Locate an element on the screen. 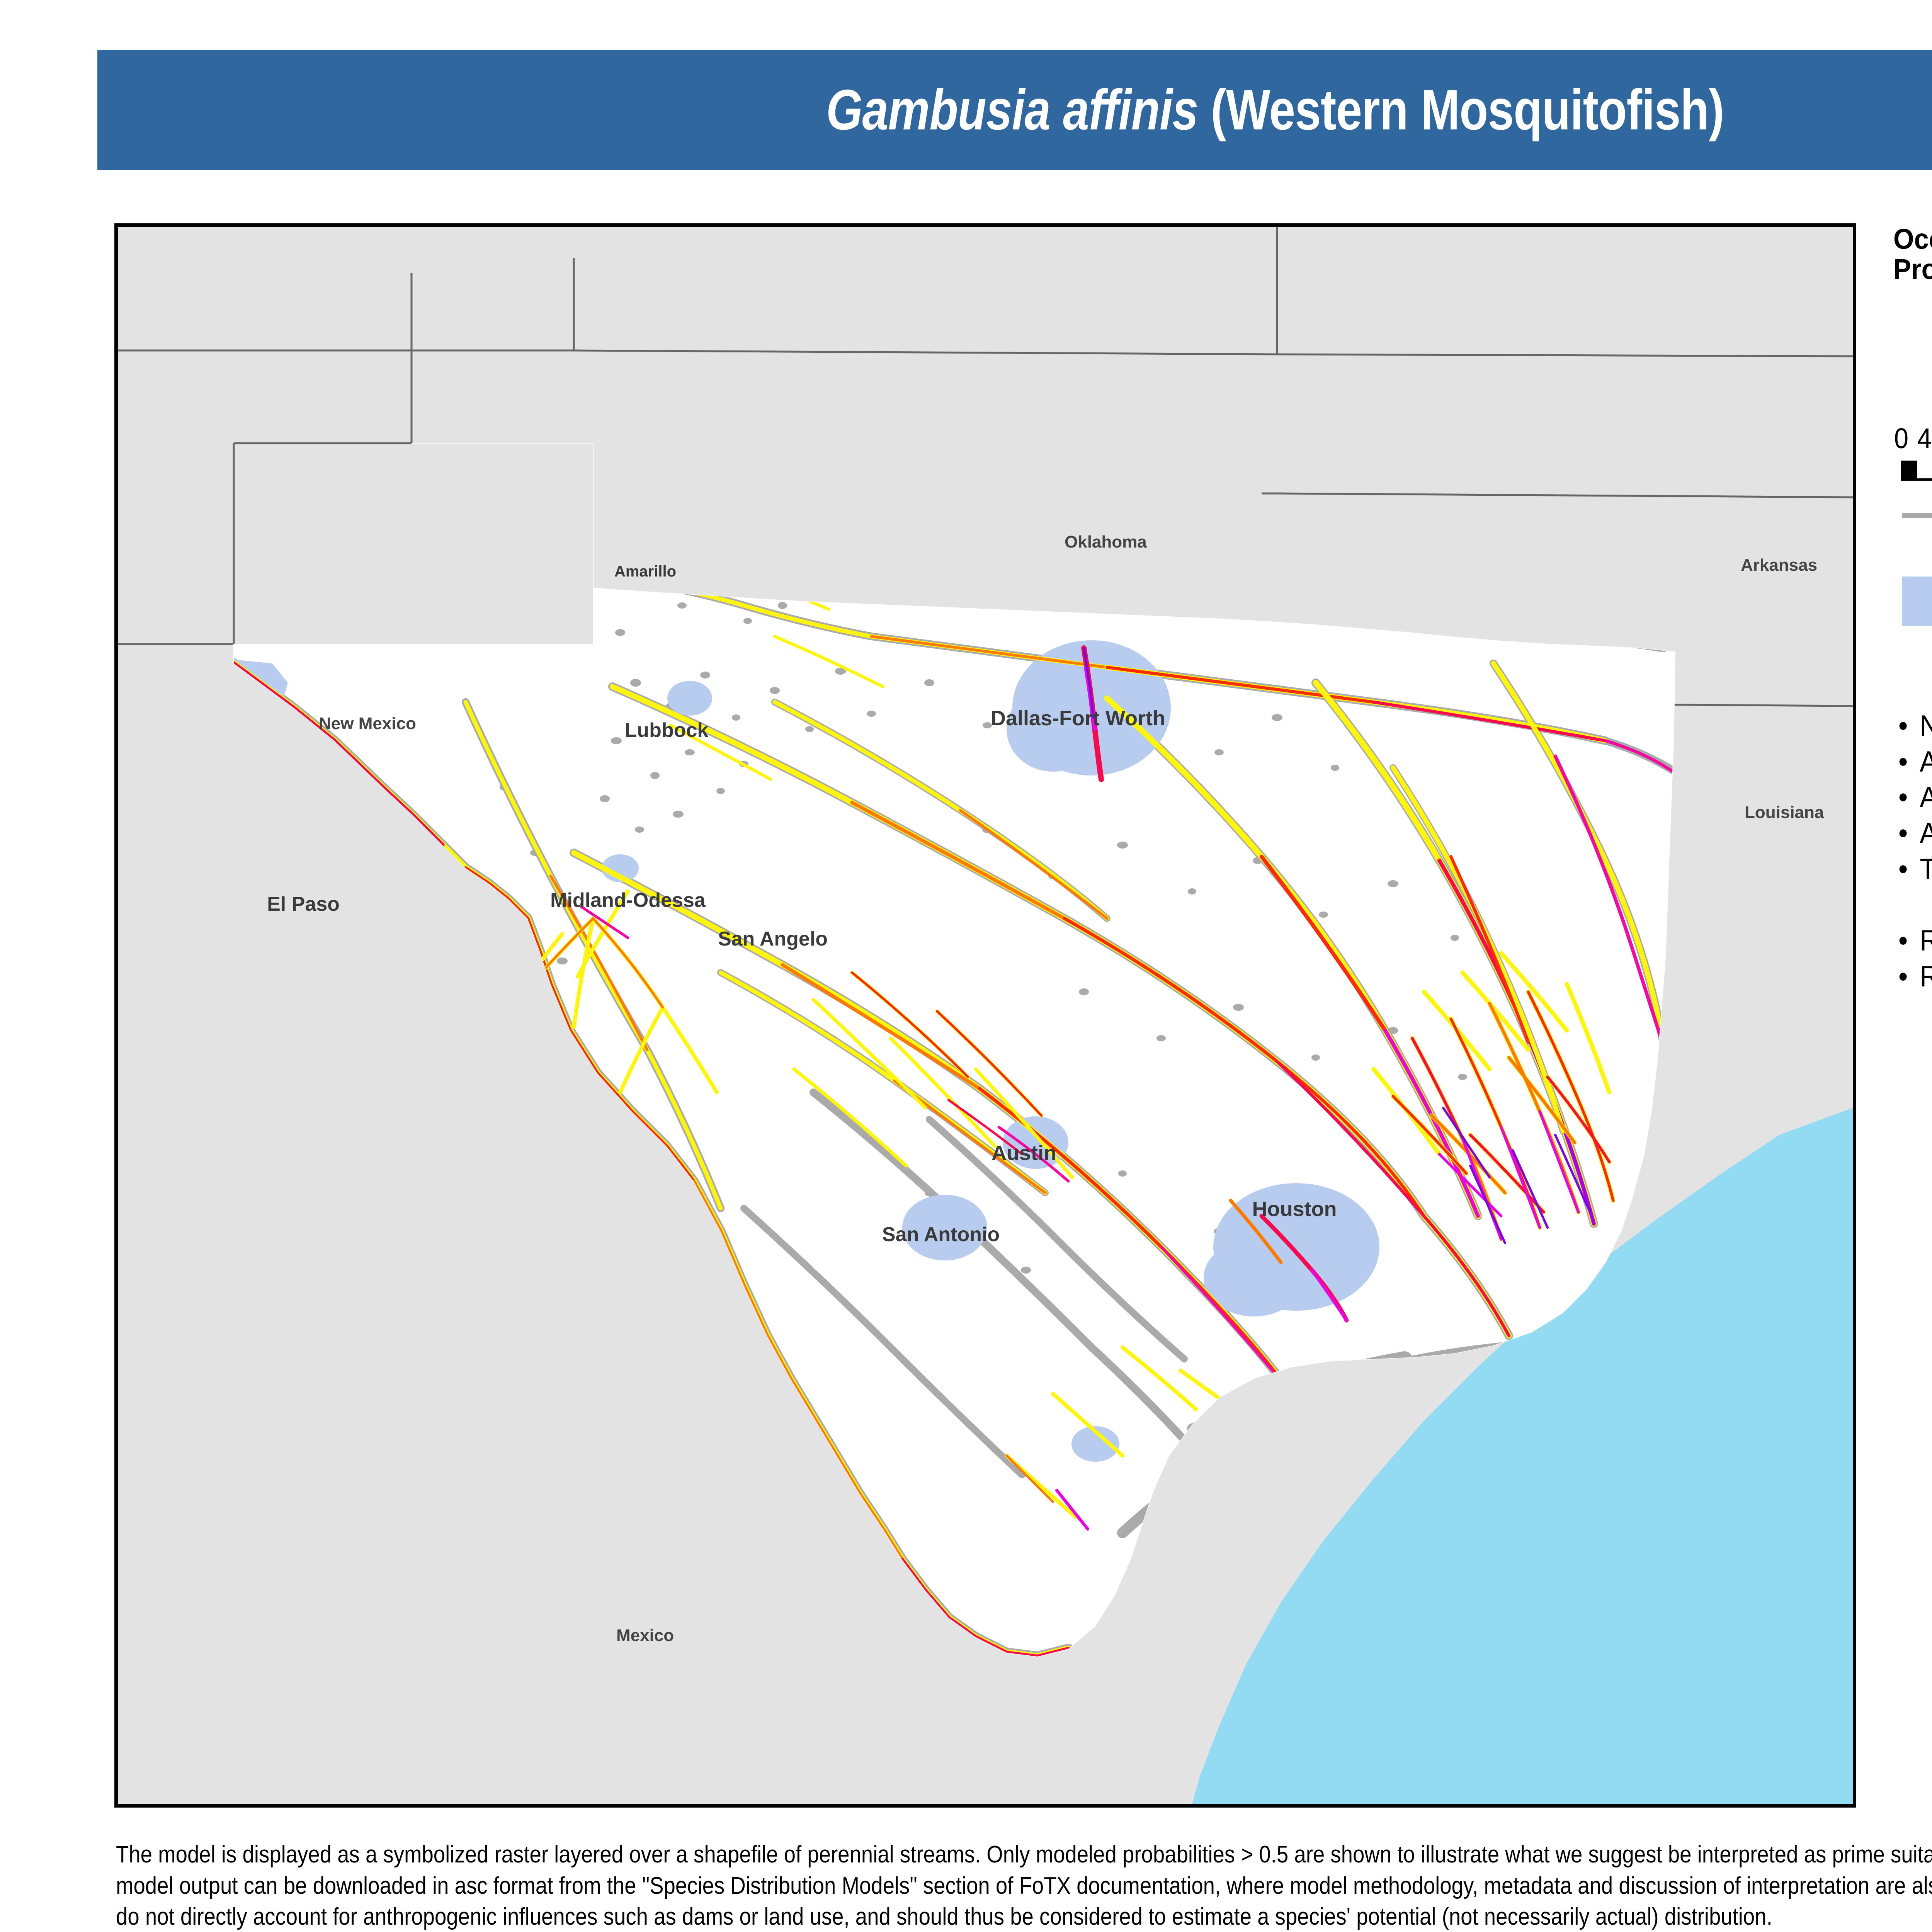 This screenshot has width=1932, height=1932. major-urban-areas-swatch is located at coordinates (1917, 602).